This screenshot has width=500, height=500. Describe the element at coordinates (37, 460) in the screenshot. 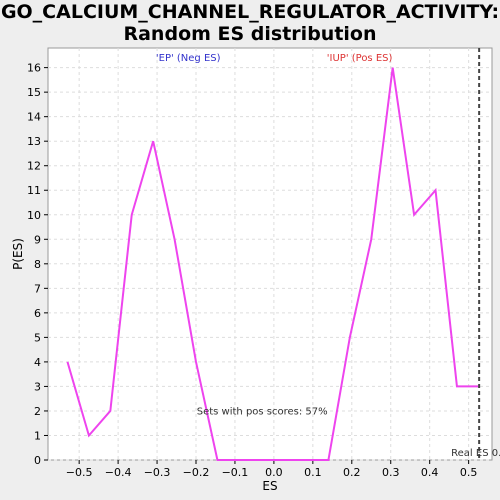

I see `y-tick-label: 0` at that location.